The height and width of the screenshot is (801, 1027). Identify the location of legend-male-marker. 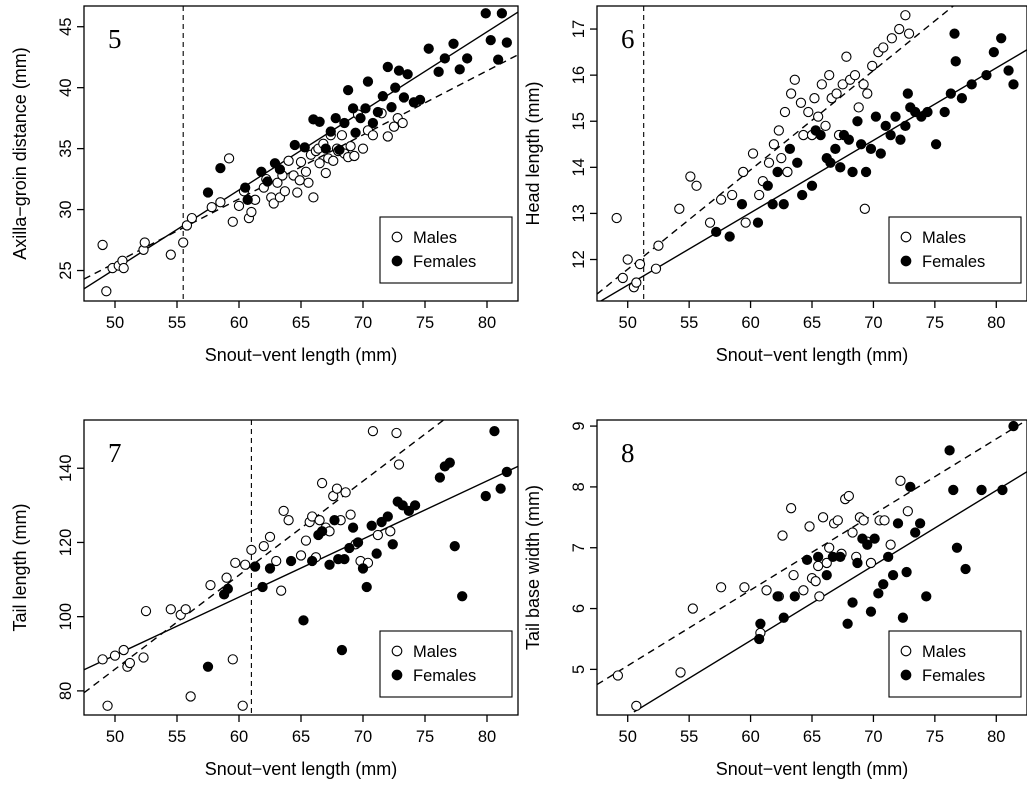
(906, 237).